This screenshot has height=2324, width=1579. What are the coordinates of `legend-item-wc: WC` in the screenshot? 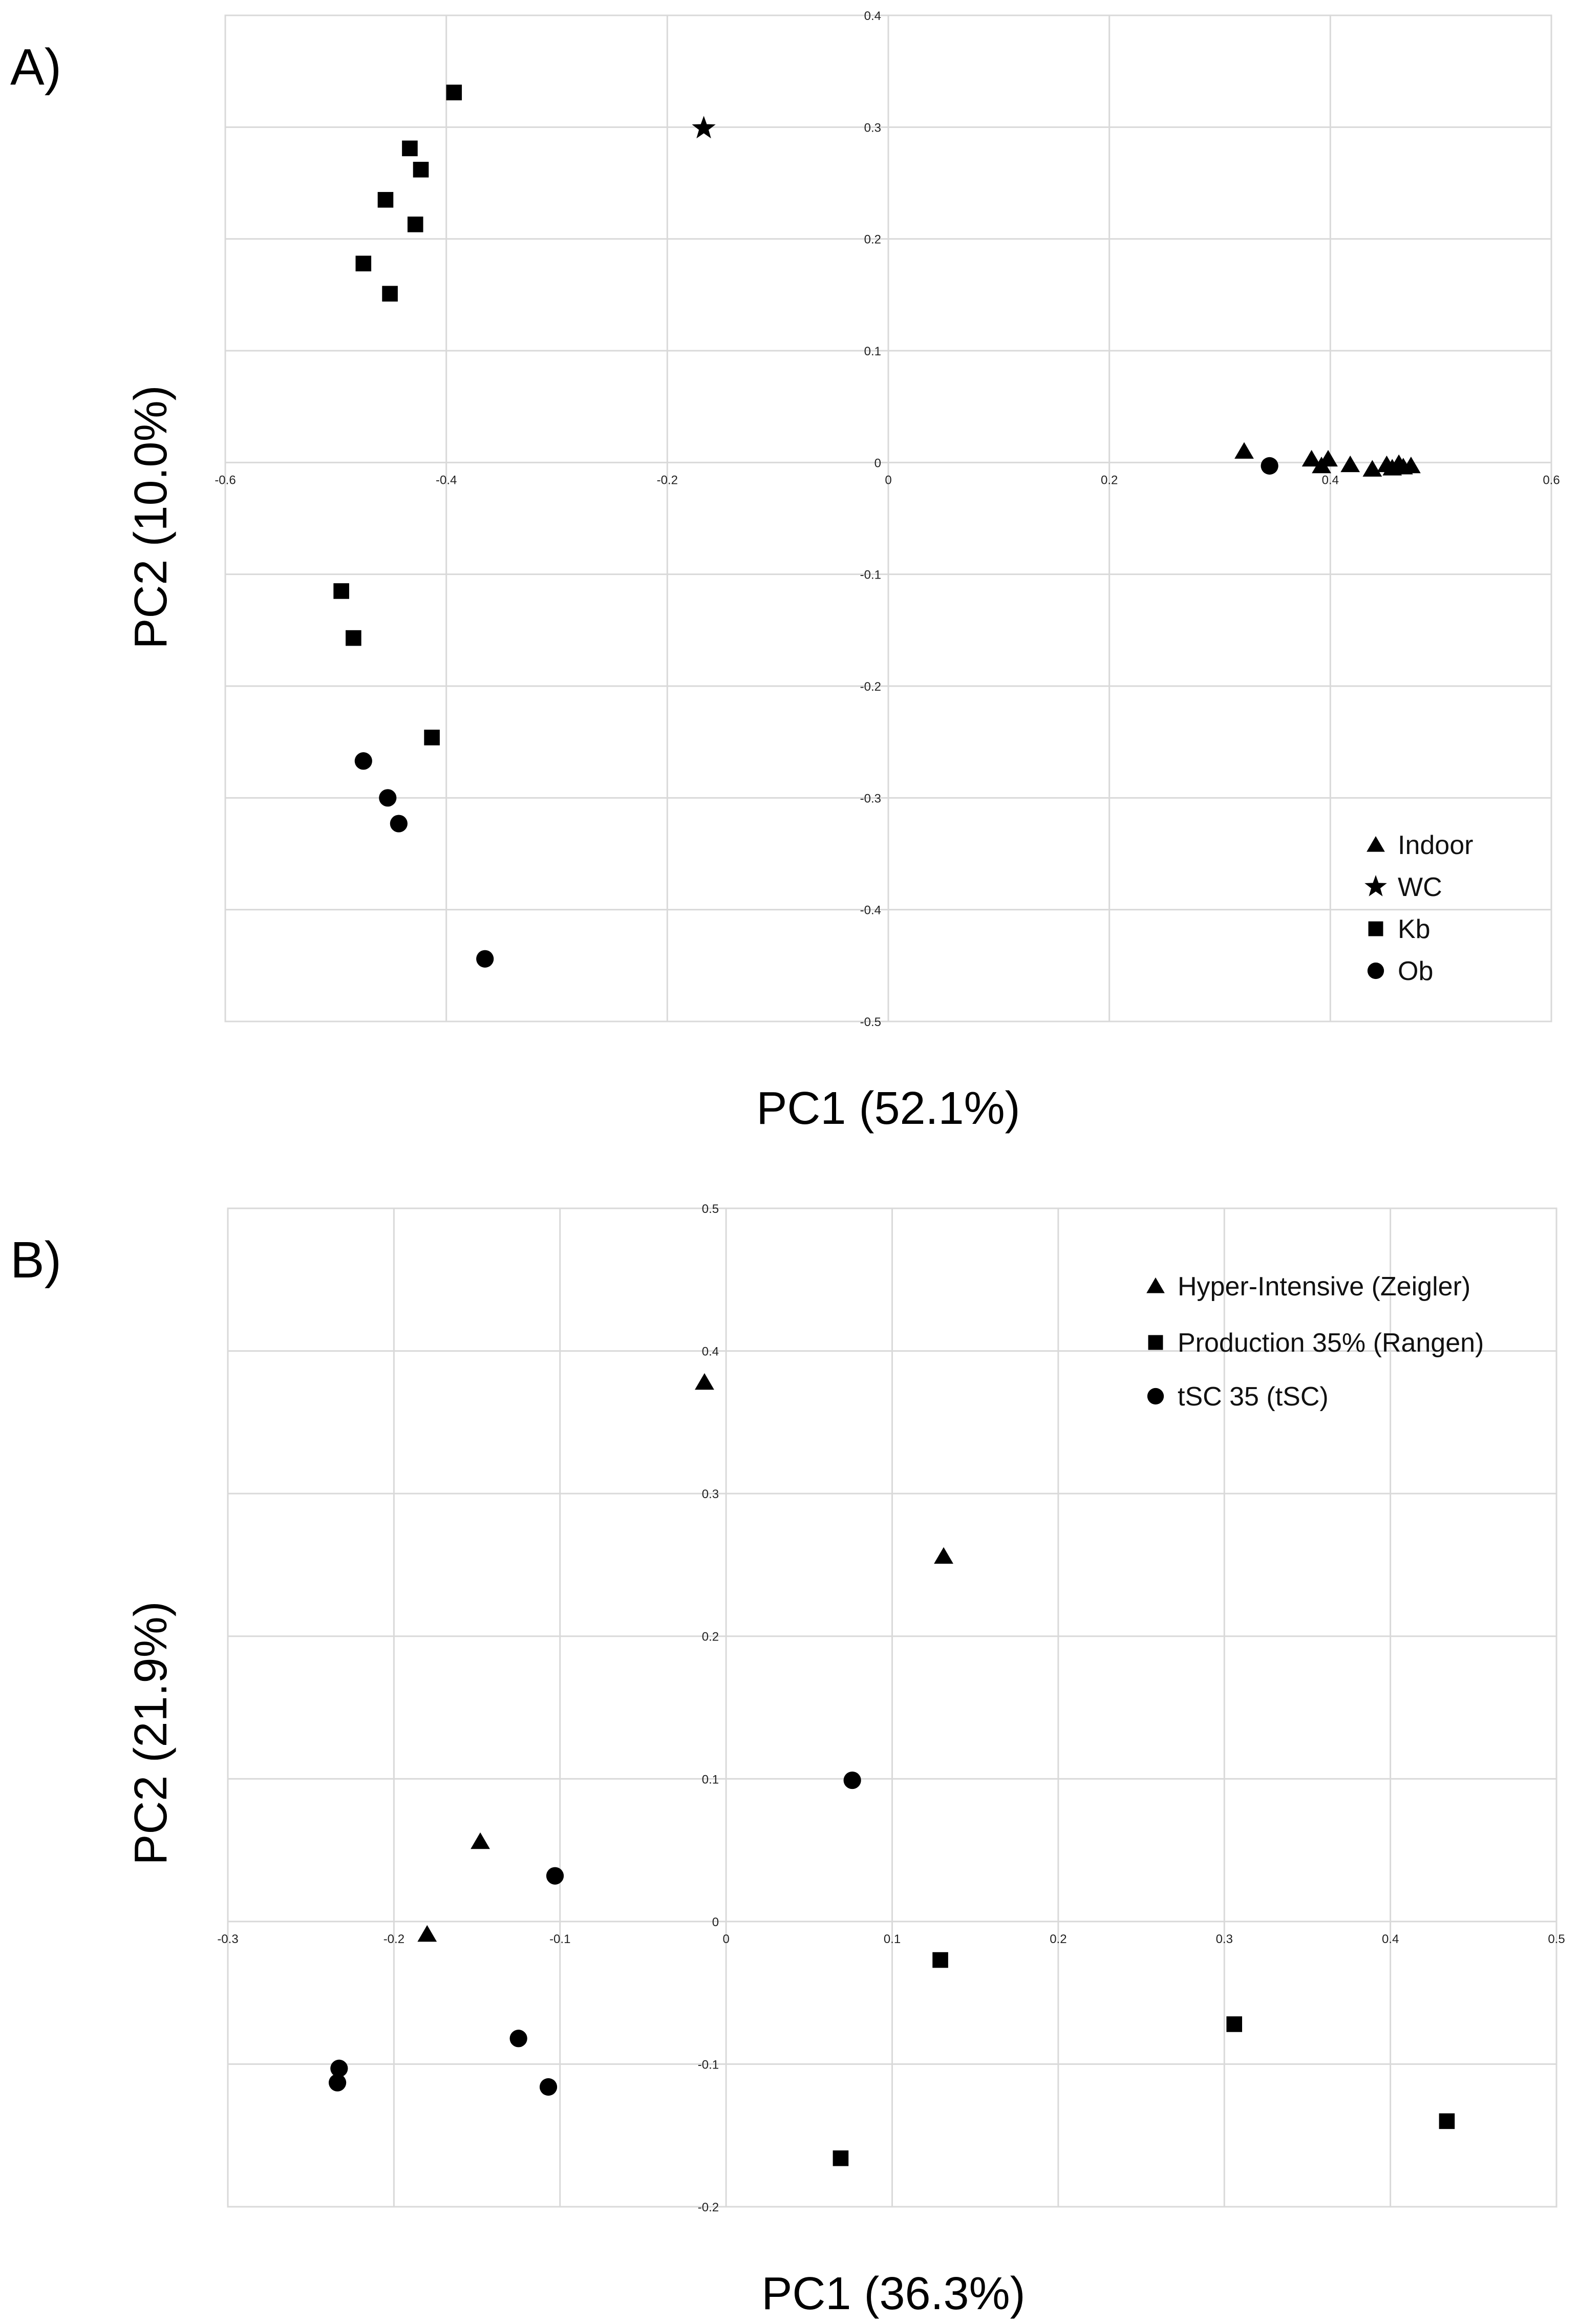 It's located at (1403, 887).